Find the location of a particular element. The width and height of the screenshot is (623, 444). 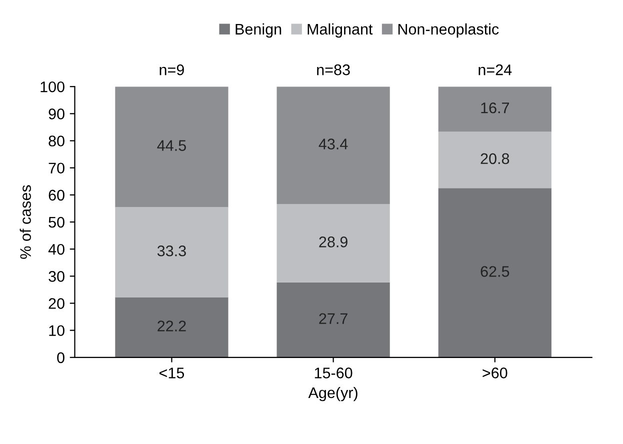

y-tick-label: 50 is located at coordinates (56, 222).